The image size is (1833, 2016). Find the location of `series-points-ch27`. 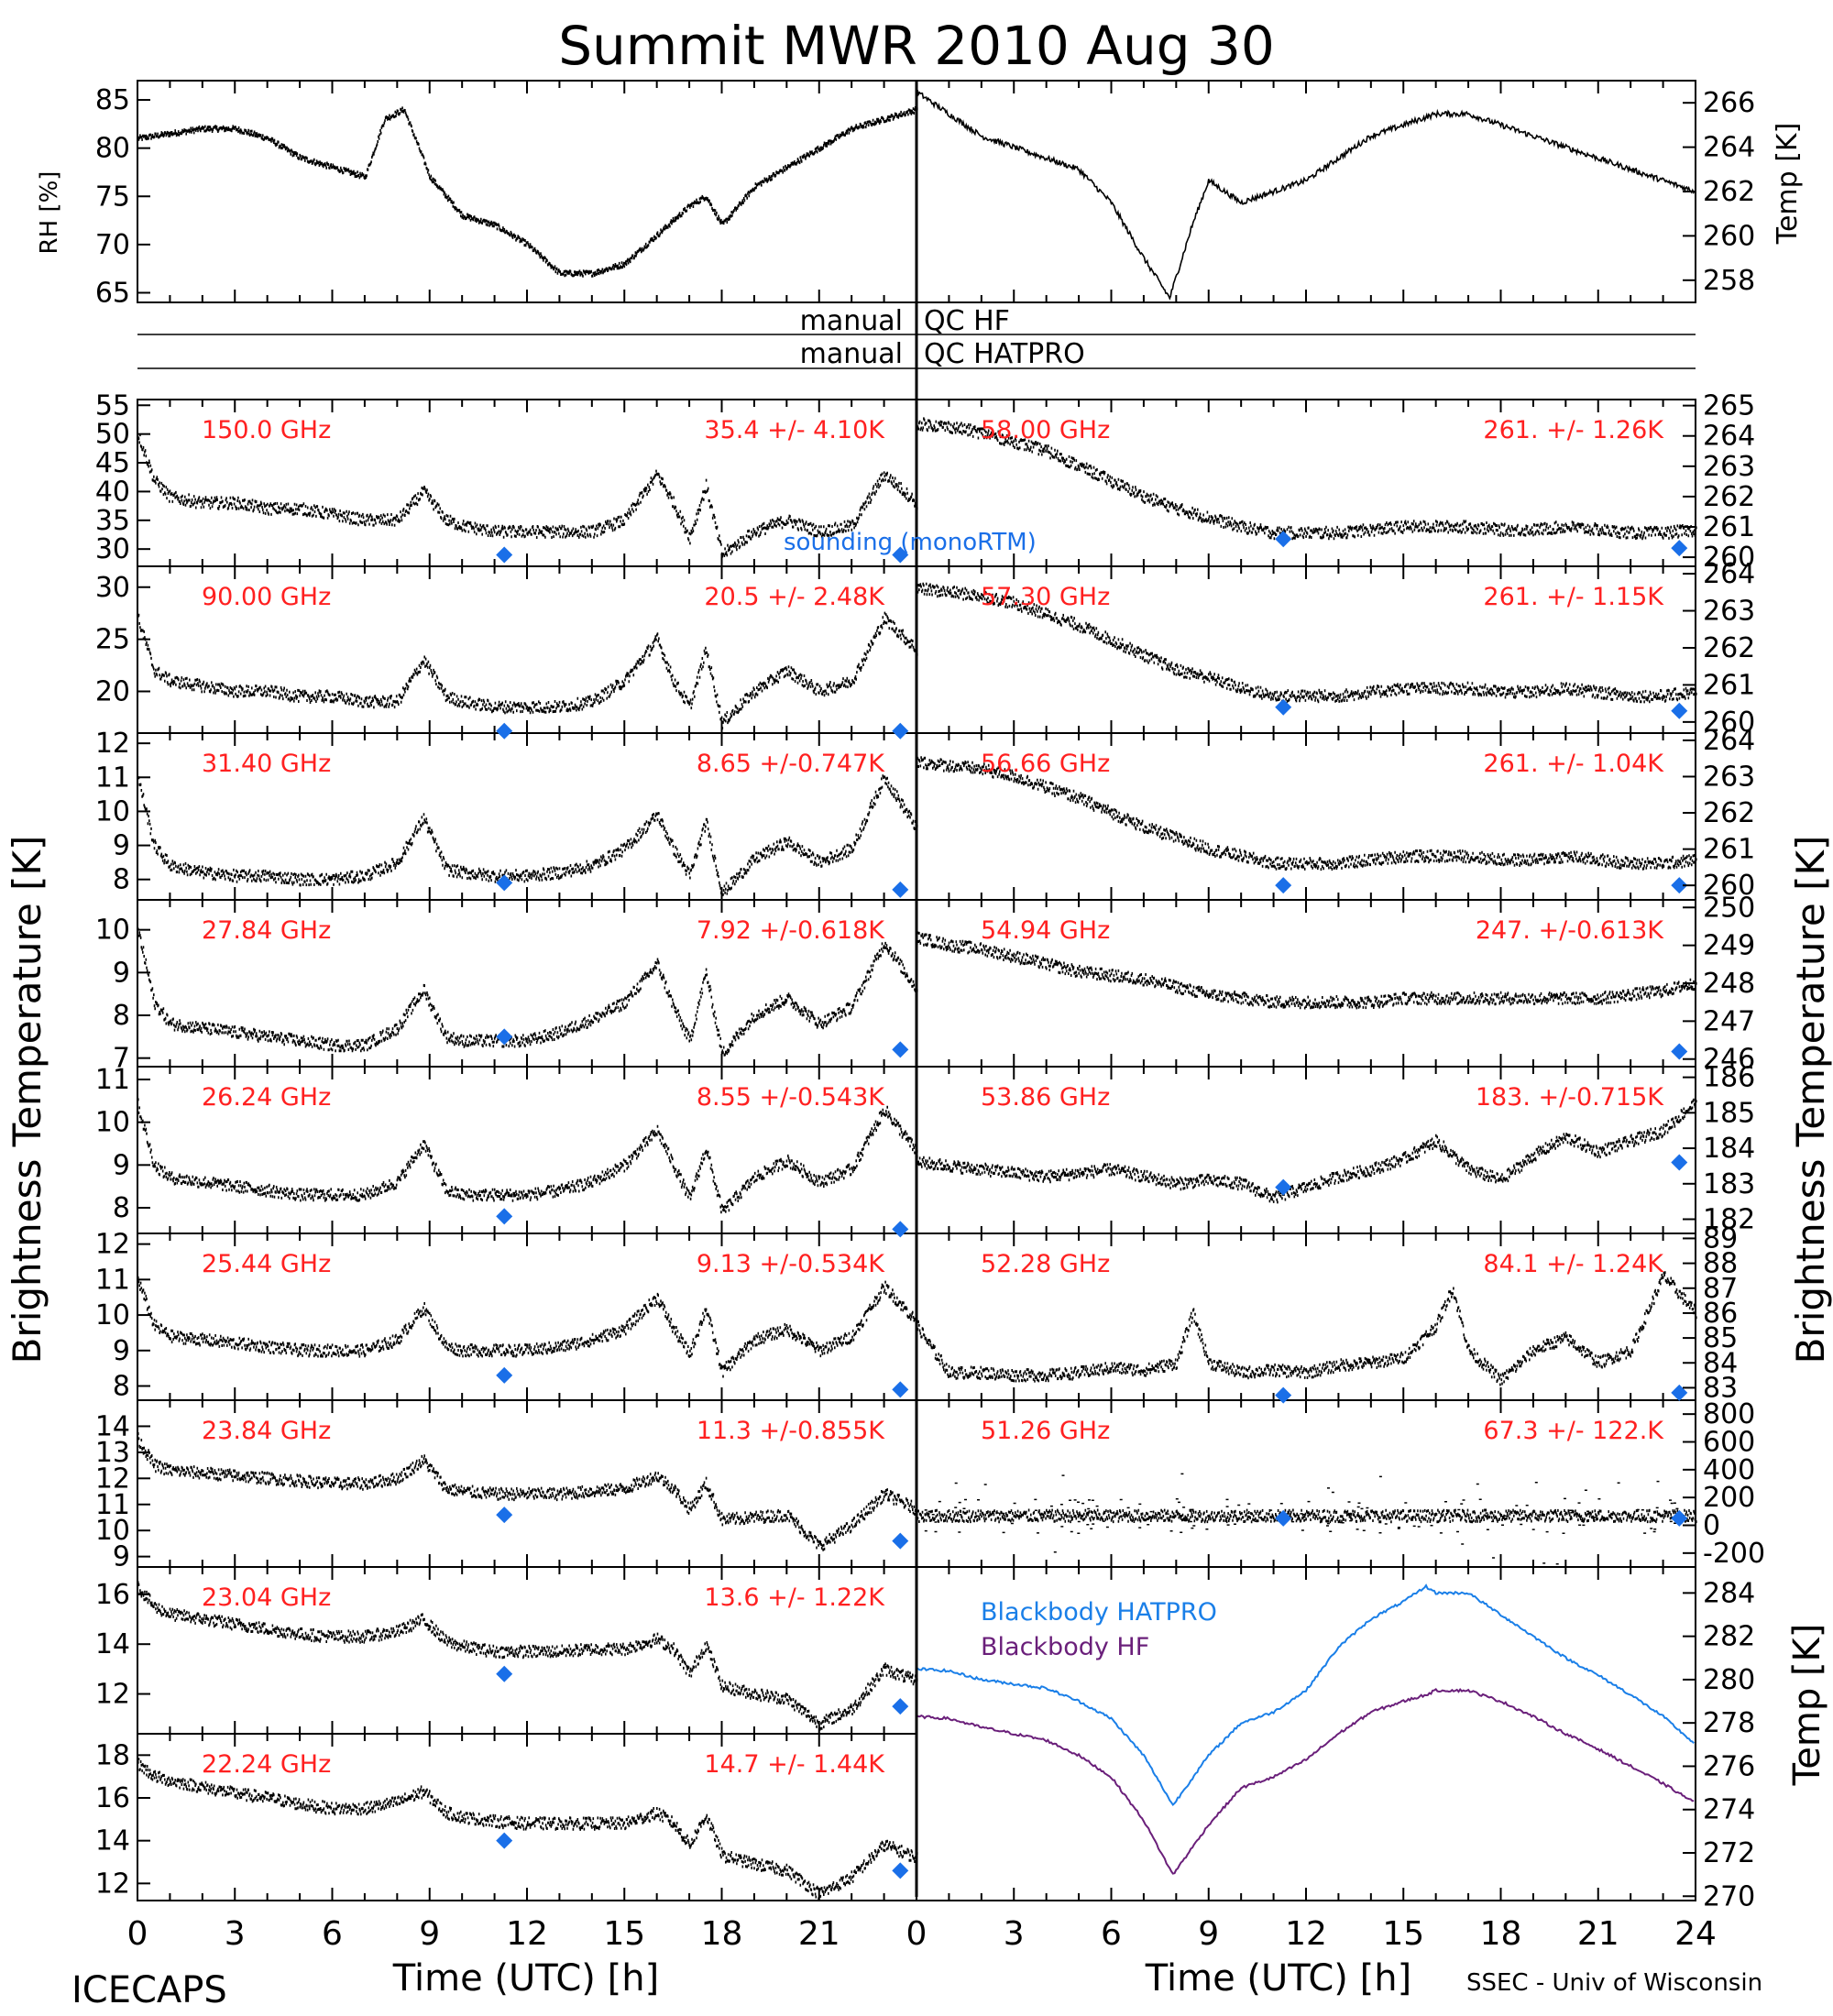

series-points-ch27 is located at coordinates (527, 992).